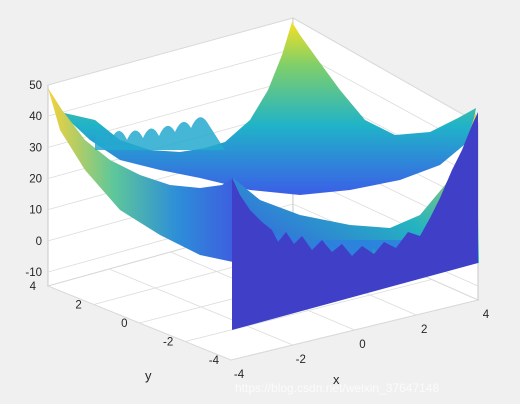 This screenshot has height=404, width=520. Describe the element at coordinates (39, 242) in the screenshot. I see `z-tick-label: 0` at that location.